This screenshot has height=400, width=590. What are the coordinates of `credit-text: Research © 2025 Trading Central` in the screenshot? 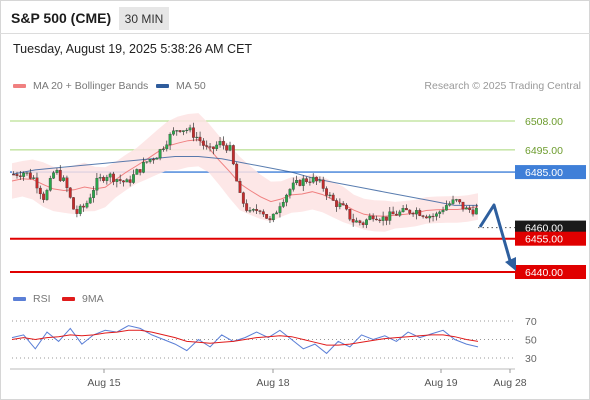 It's located at (502, 86).